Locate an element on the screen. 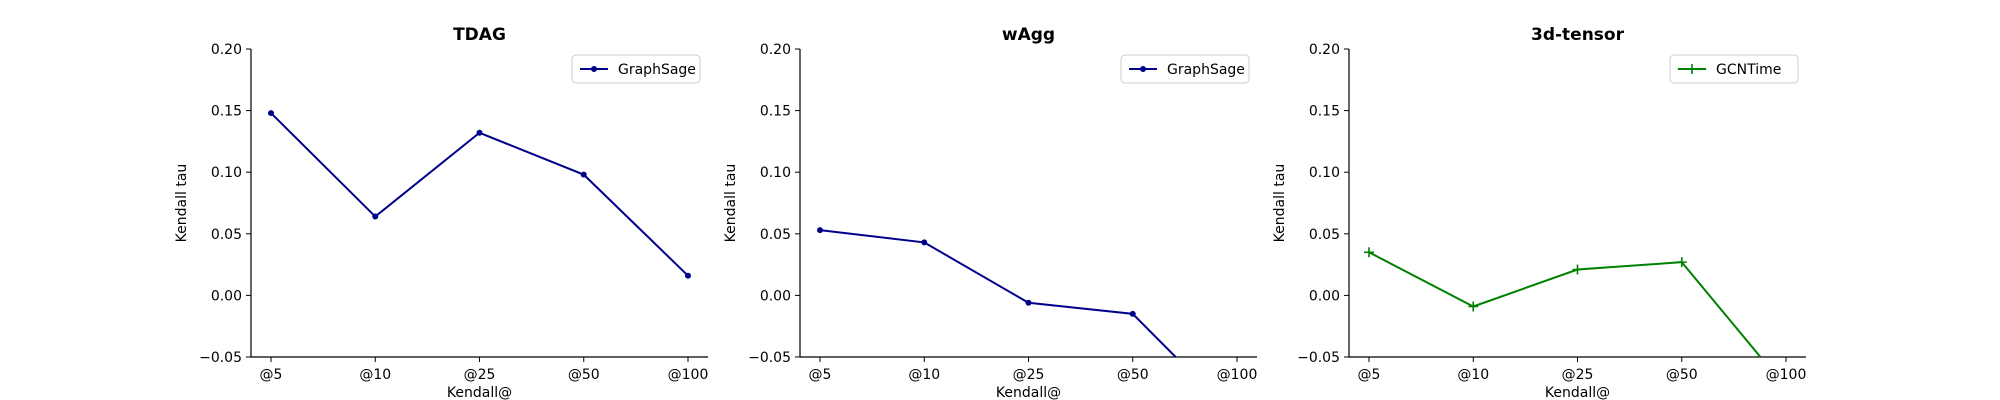  chart-title: wAgg is located at coordinates (1028, 35).